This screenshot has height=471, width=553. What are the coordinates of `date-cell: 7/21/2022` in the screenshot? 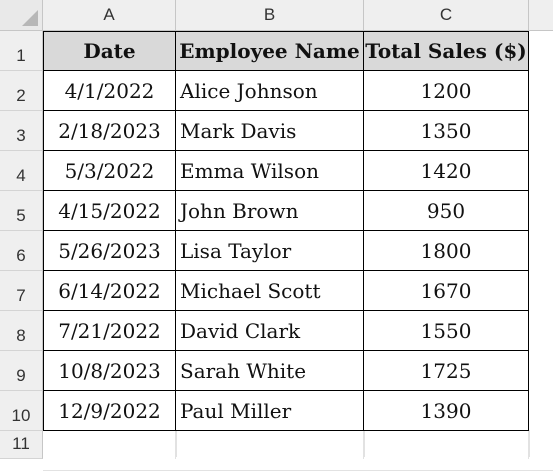 It's located at (109, 331).